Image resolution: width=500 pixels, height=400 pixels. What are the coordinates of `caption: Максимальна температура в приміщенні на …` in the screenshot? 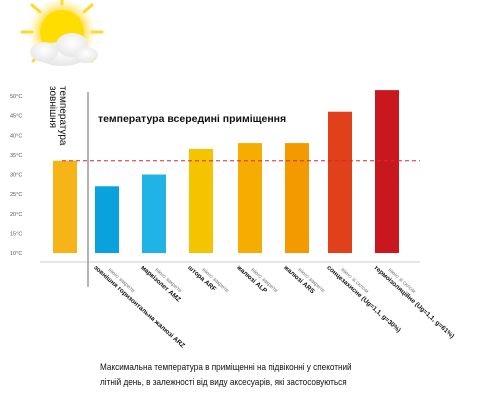 It's located at (229, 375).